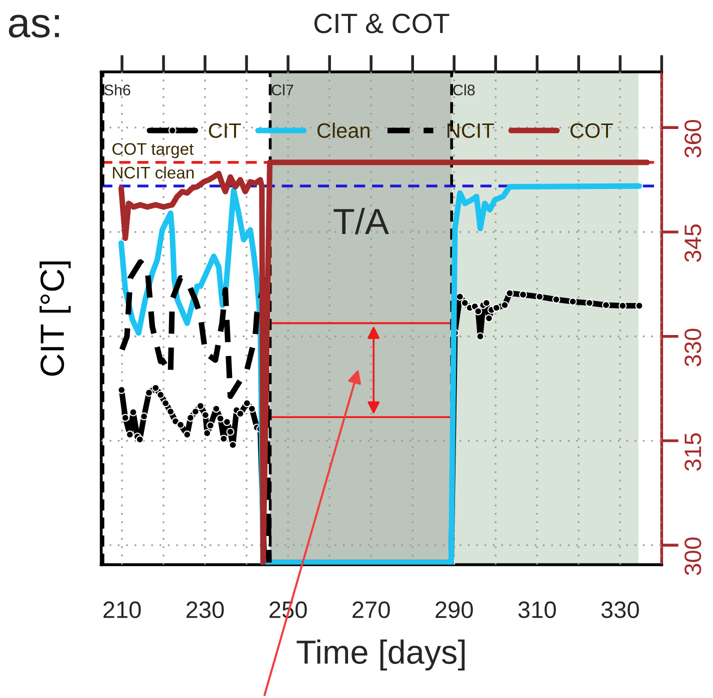 The width and height of the screenshot is (713, 698). Describe the element at coordinates (693, 557) in the screenshot. I see `y-tick-label: 300` at that location.